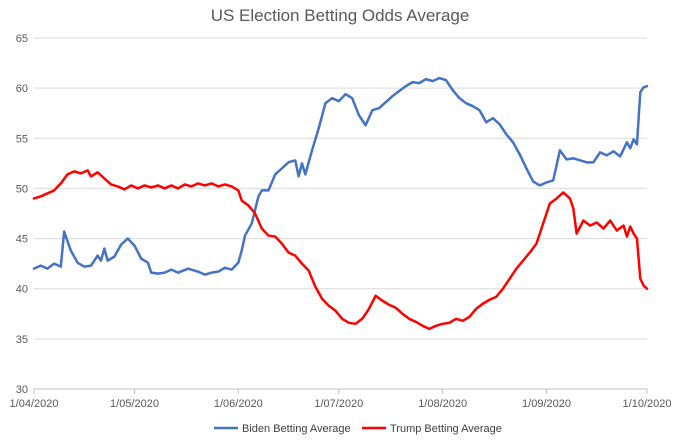 Image resolution: width=680 pixels, height=444 pixels. I want to click on y-tick-label: 35, so click(22, 340).